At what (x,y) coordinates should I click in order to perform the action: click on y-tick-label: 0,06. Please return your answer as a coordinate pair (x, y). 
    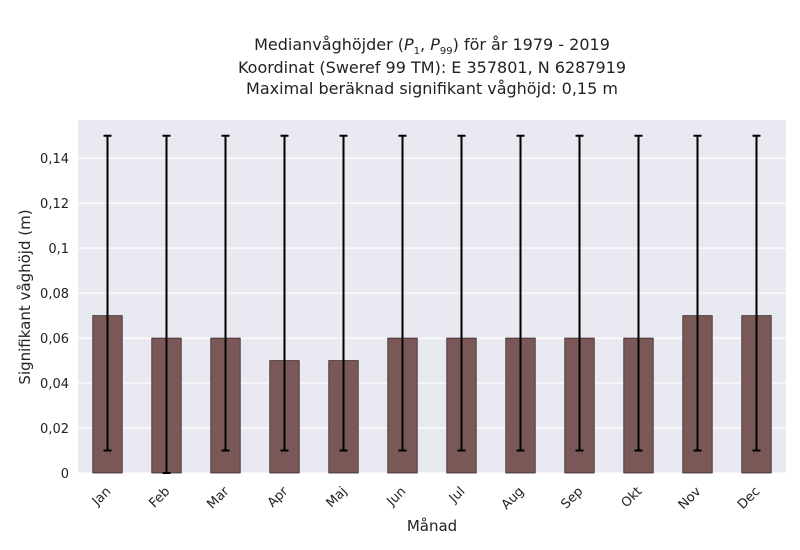
    Looking at the image, I should click on (54, 339).